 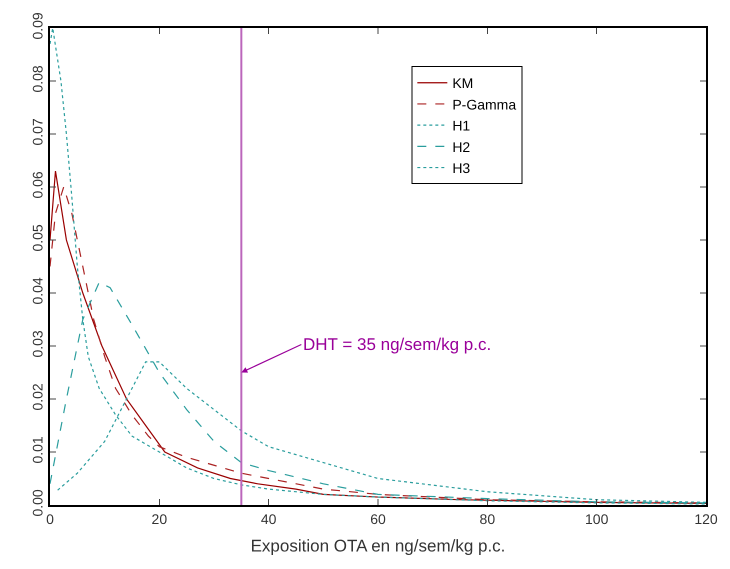 What do you see at coordinates (37, 344) in the screenshot?
I see `y-tick-label: 0.03` at bounding box center [37, 344].